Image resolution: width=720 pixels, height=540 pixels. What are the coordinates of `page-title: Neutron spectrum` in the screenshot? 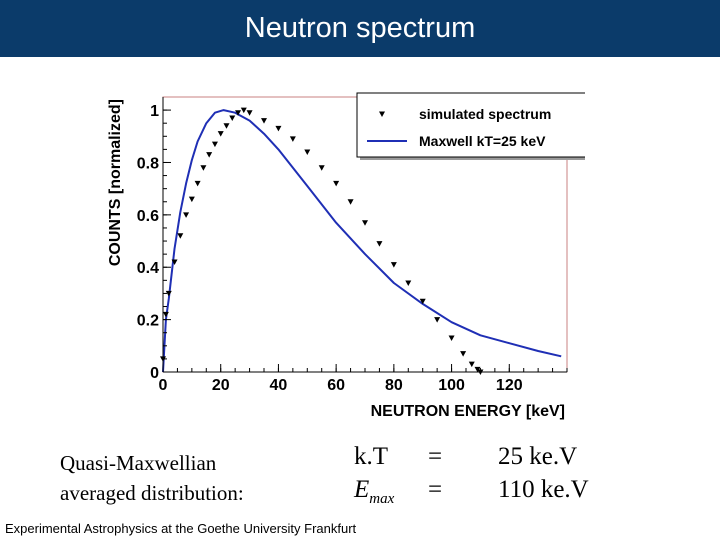 It's located at (360, 28).